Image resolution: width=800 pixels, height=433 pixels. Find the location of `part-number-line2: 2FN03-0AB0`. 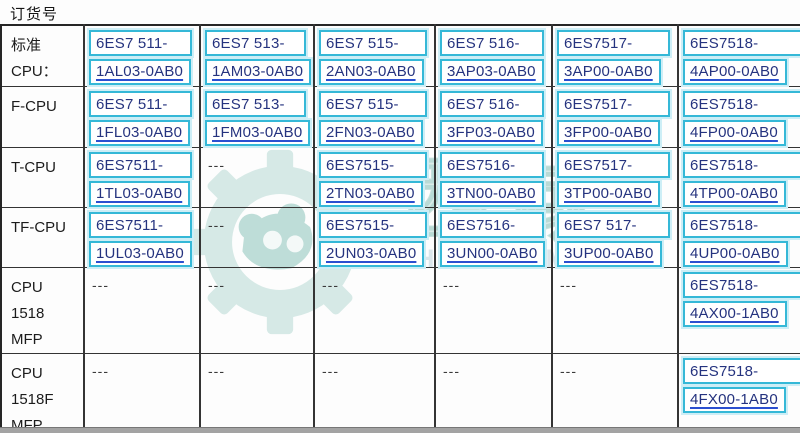

part-number-line2: 2FN03-0AB0 is located at coordinates (371, 132).